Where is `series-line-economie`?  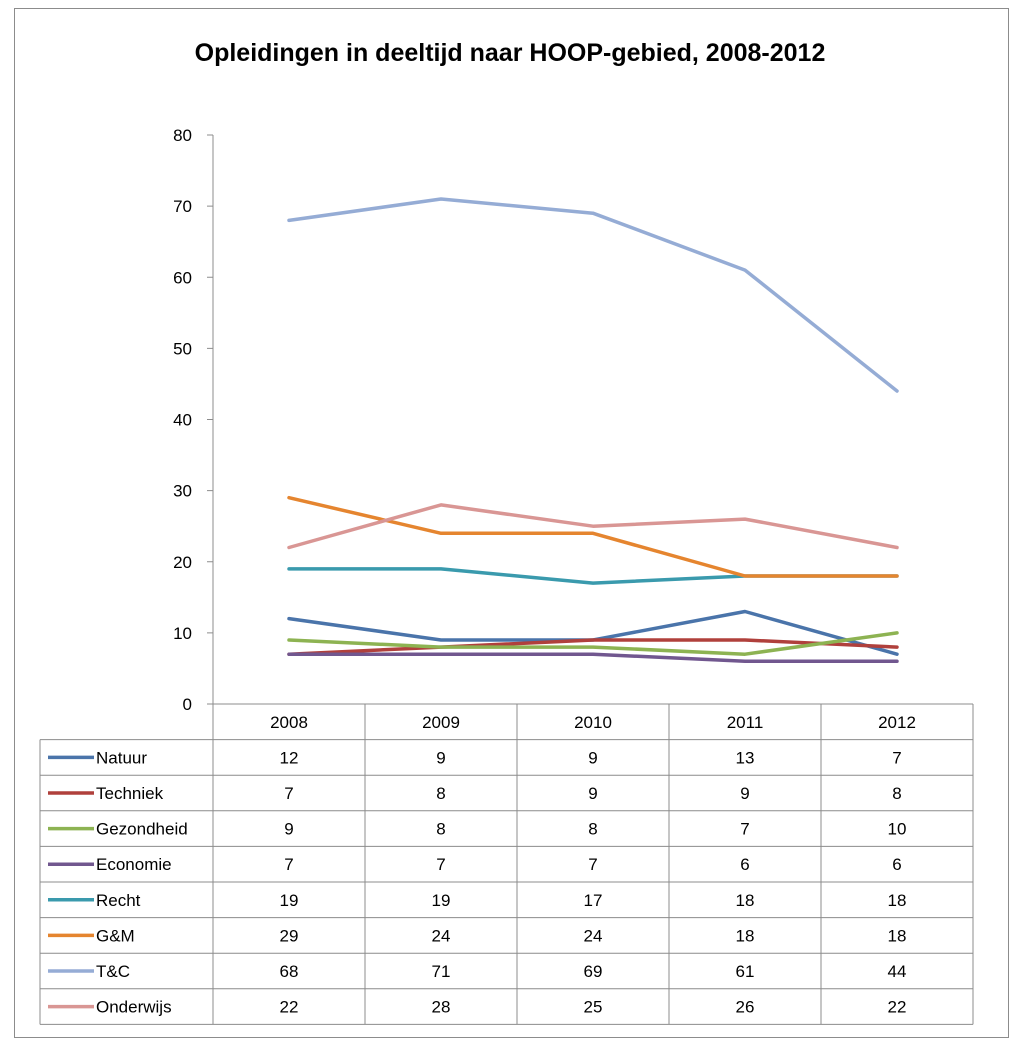 series-line-economie is located at coordinates (593, 658).